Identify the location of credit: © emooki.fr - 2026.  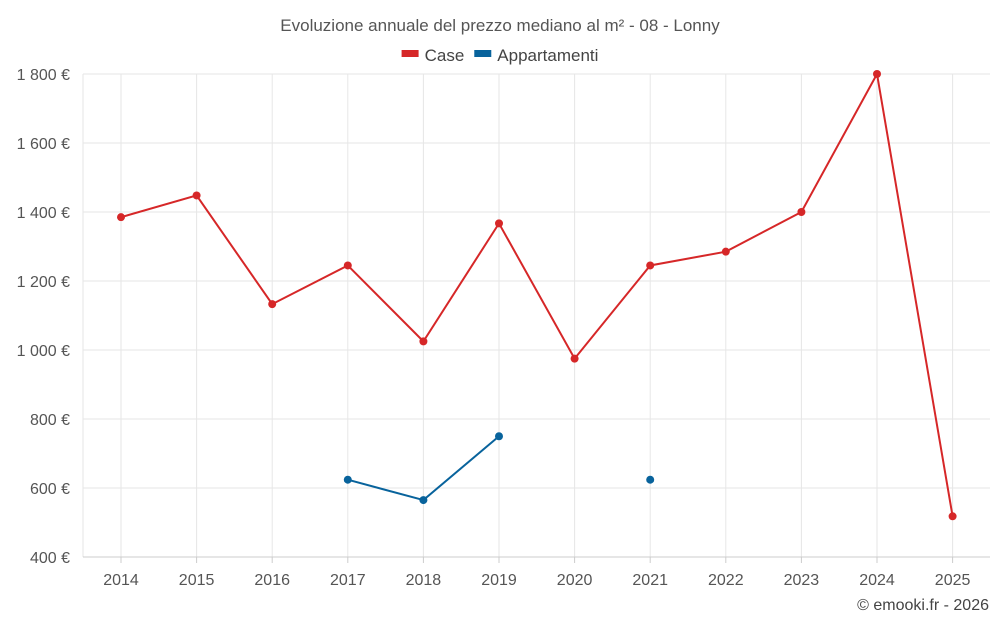
(923, 605).